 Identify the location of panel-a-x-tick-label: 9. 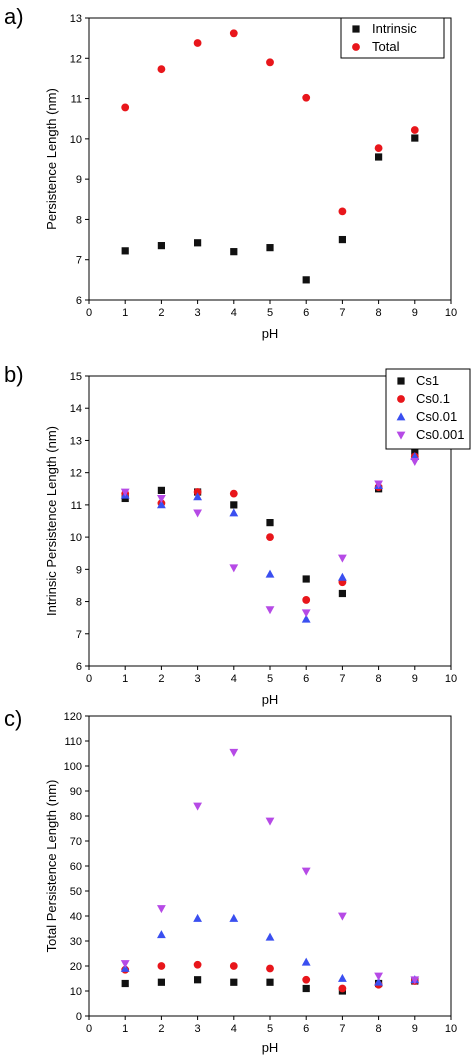
(415, 313).